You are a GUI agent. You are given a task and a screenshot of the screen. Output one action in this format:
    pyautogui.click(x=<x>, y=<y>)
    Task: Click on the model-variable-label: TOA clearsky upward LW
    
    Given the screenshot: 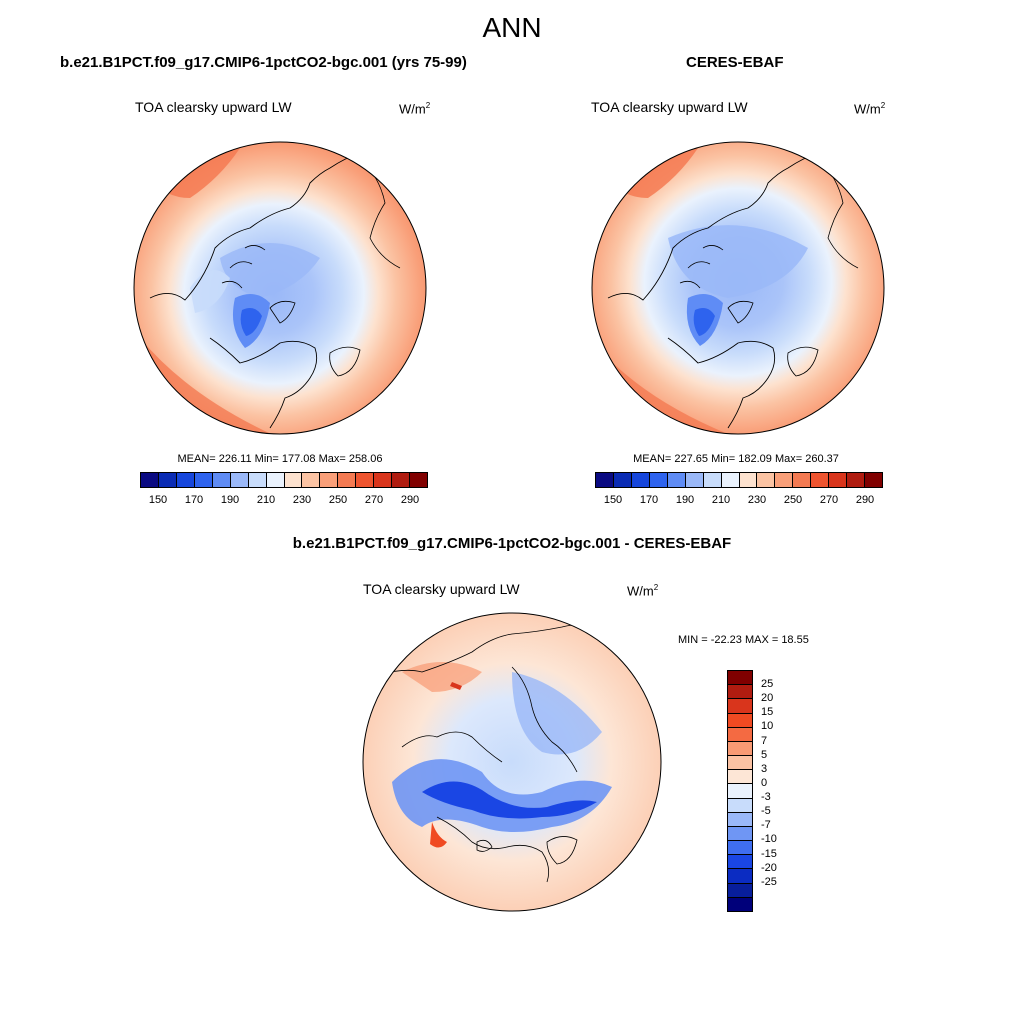 What is the action you would take?
    pyautogui.click(x=213, y=107)
    